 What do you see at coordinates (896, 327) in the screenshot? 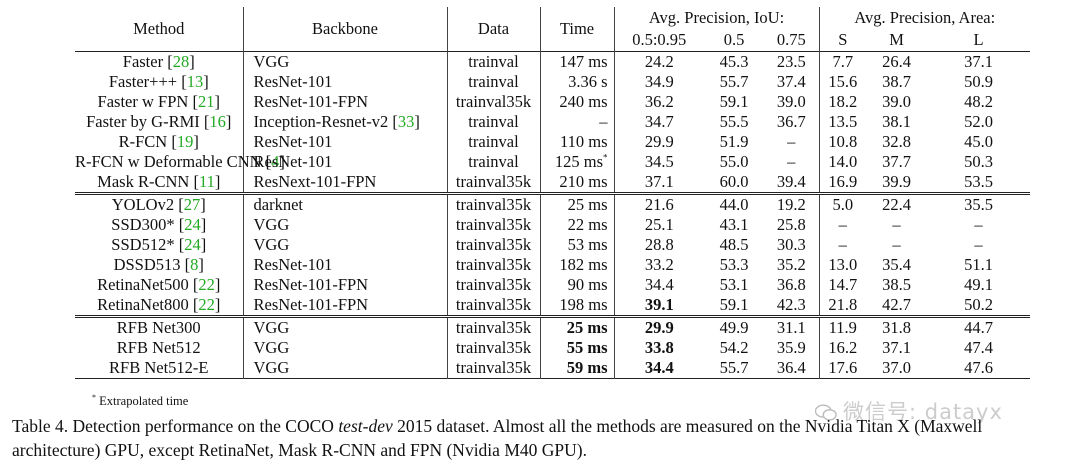
I see `cell-ap-medium-value: 31.8` at bounding box center [896, 327].